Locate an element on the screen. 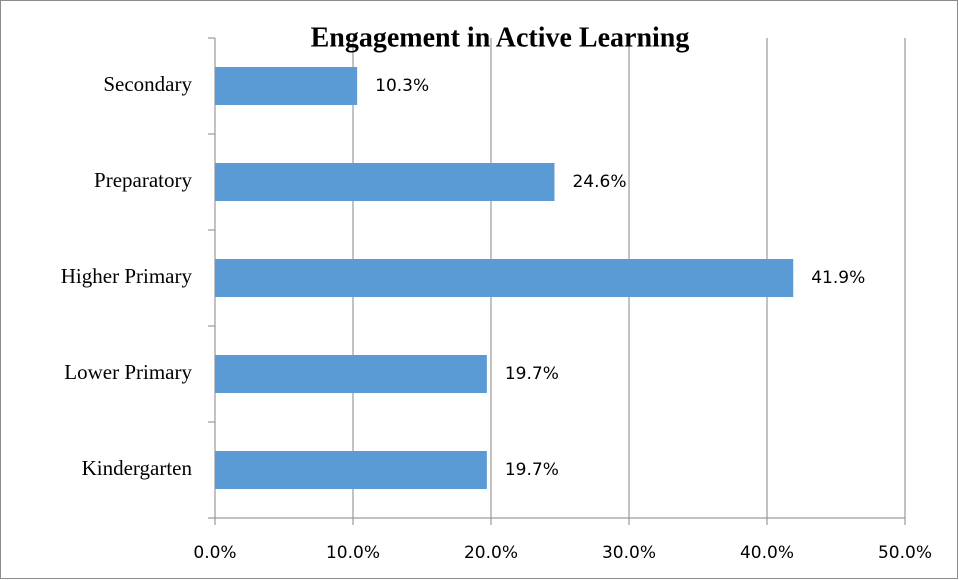 This screenshot has width=959, height=580. chart-title: Engagement in Active Learning is located at coordinates (500, 37).